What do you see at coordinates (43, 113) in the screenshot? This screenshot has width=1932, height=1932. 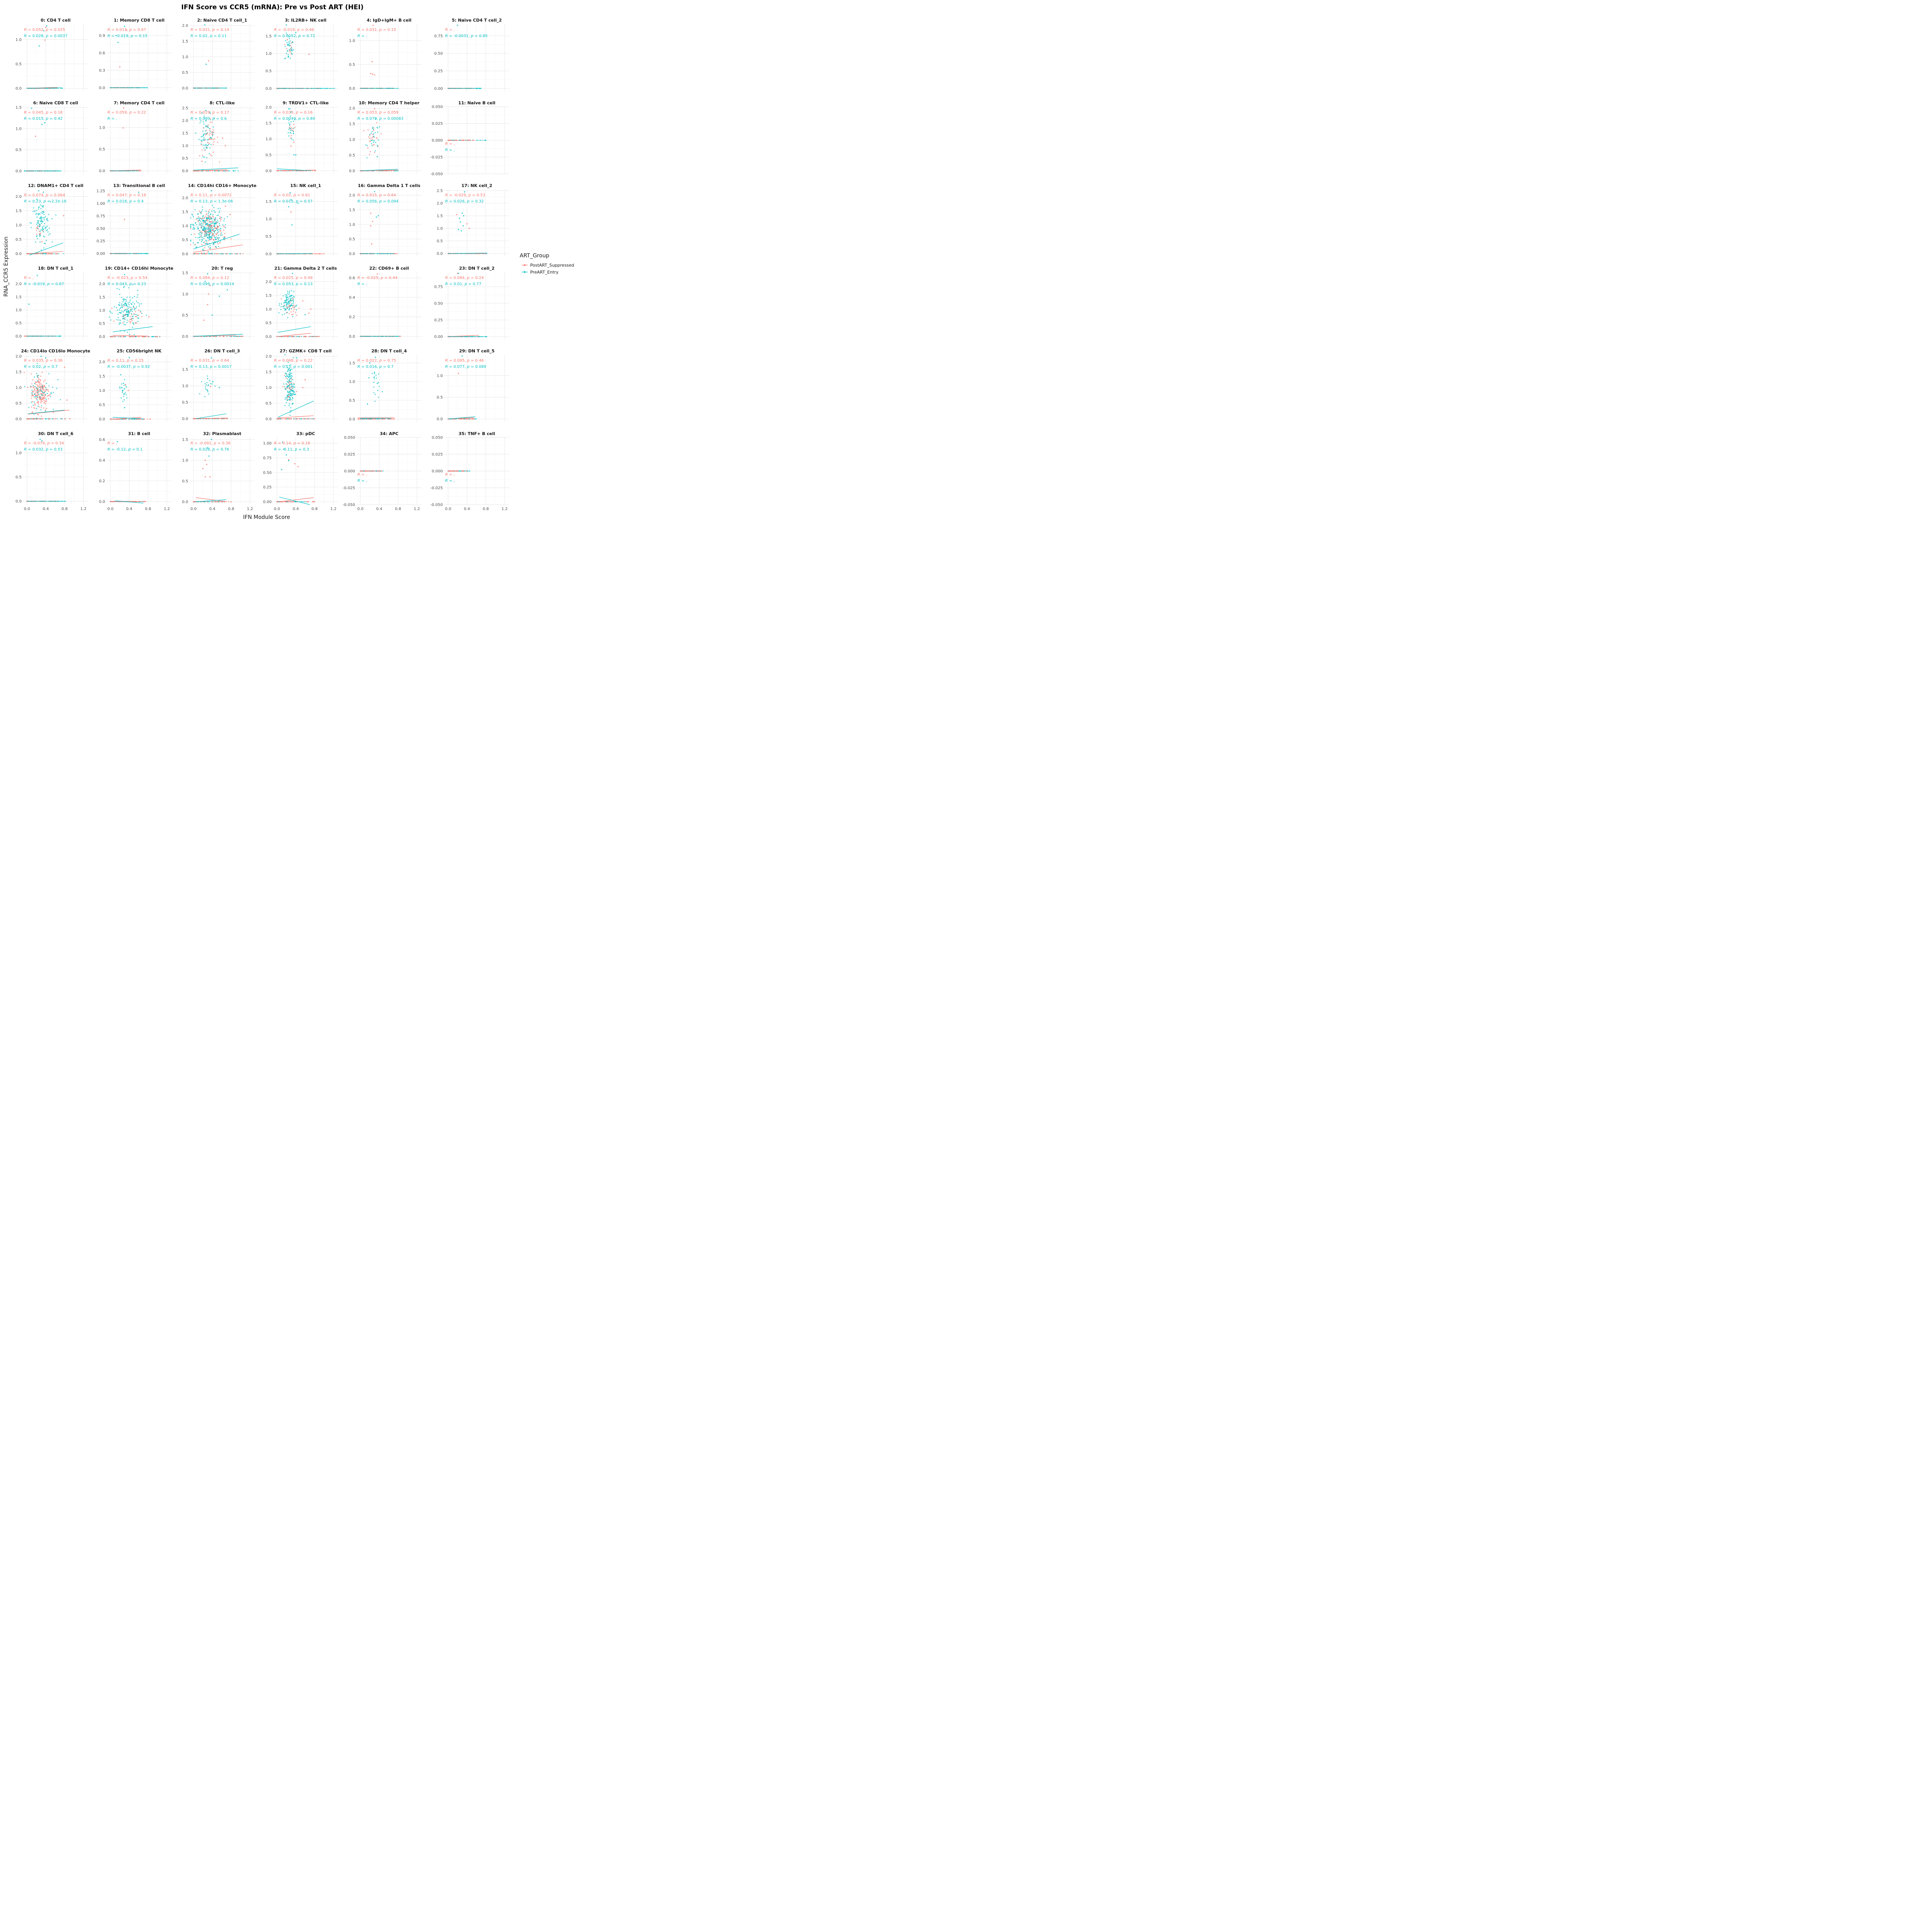 I see `correlation-stat: R = 0.045, p = 0.18` at bounding box center [43, 113].